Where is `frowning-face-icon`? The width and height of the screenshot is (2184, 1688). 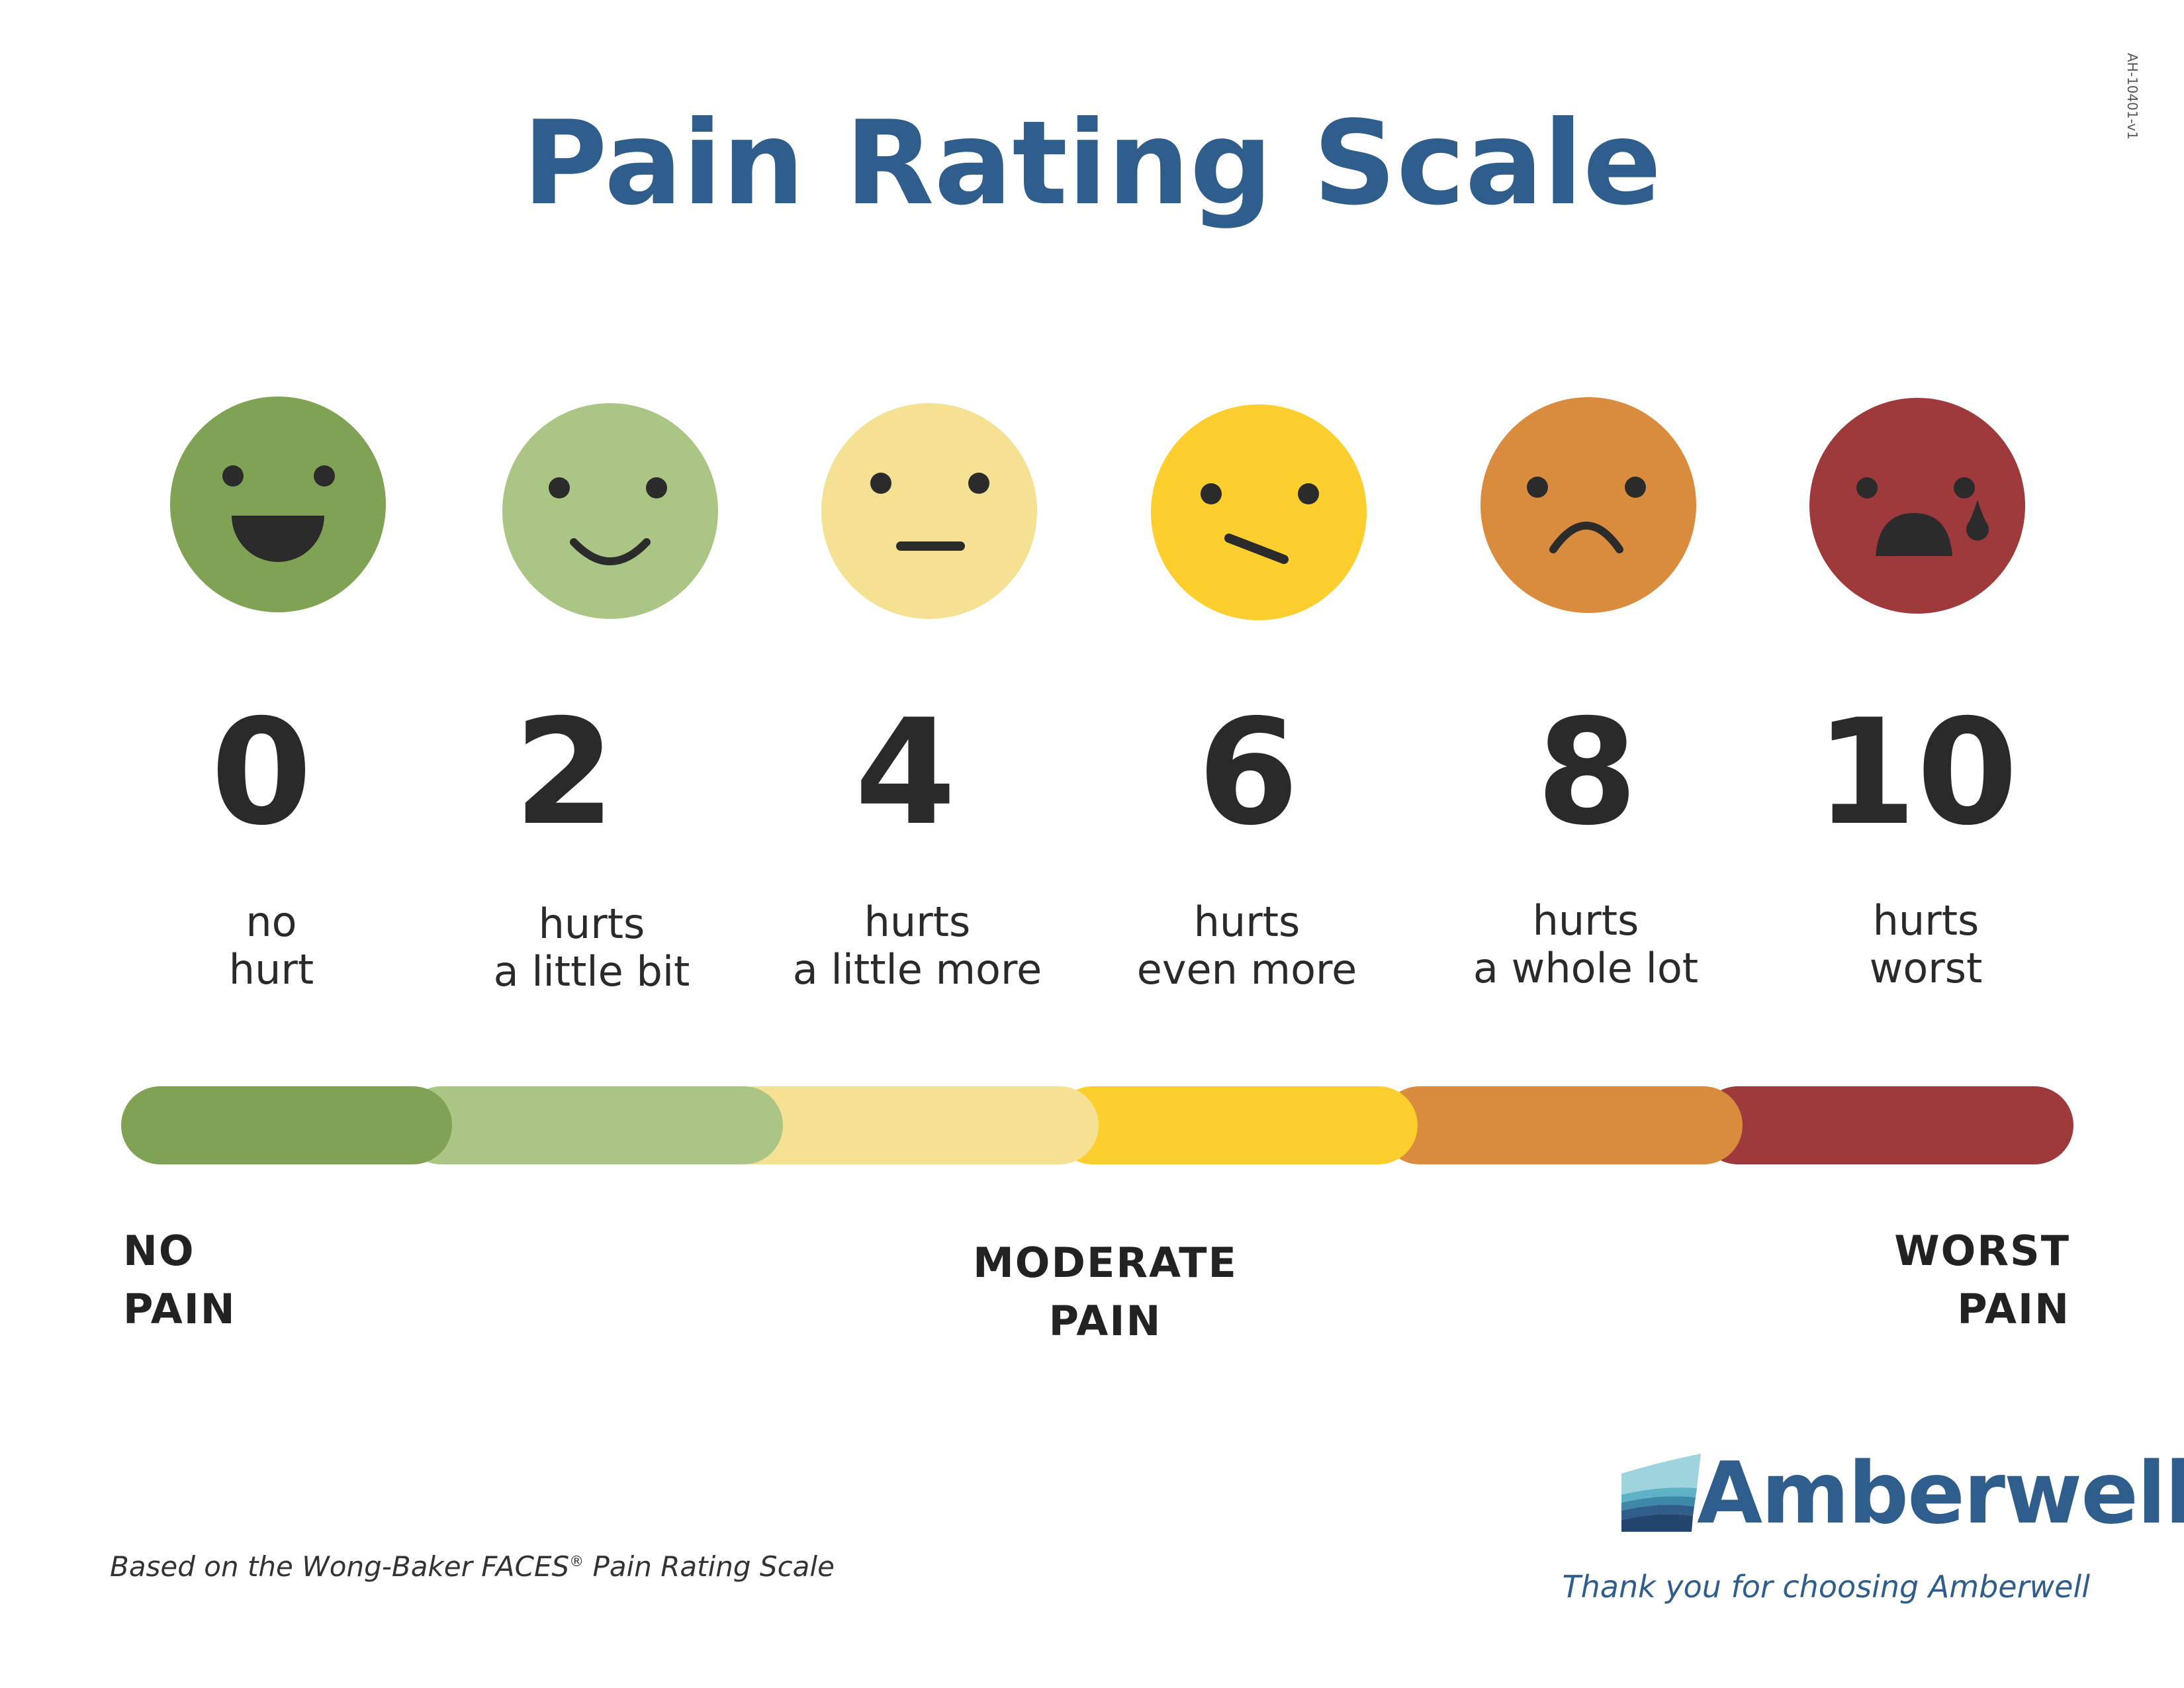
frowning-face-icon is located at coordinates (1588, 505).